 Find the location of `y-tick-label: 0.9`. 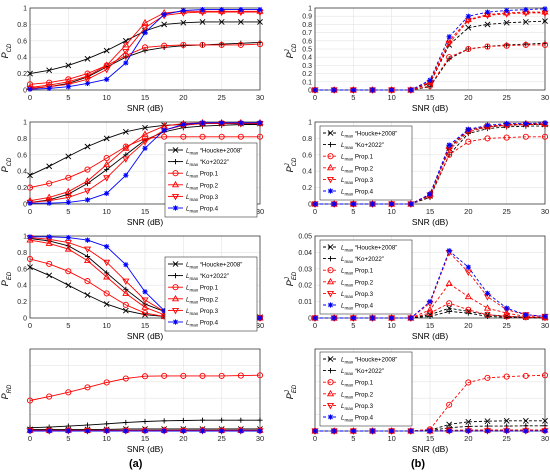

y-tick-label: 0.9 is located at coordinates (307, 17).